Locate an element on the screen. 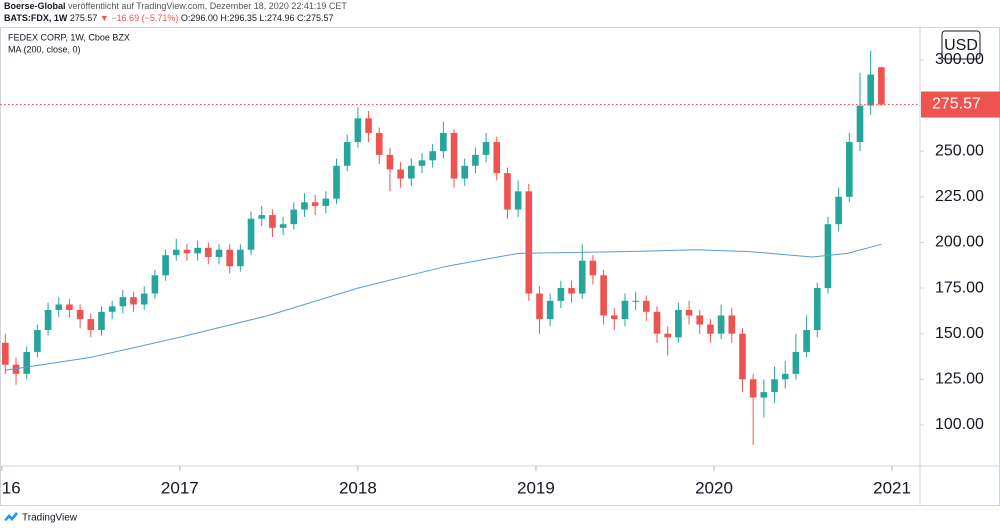  last-price-box is located at coordinates (960, 104).